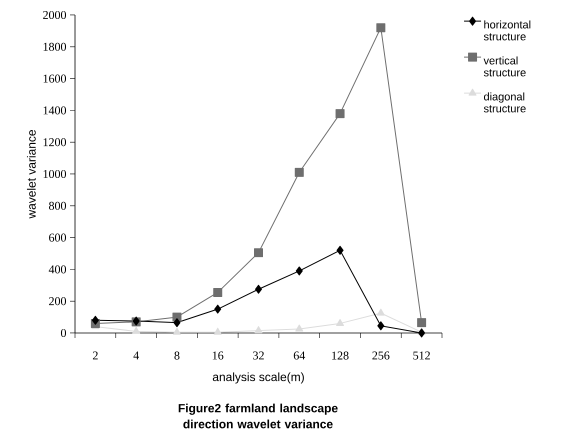  I want to click on x-axis-title: analysis scale(m), so click(258, 378).